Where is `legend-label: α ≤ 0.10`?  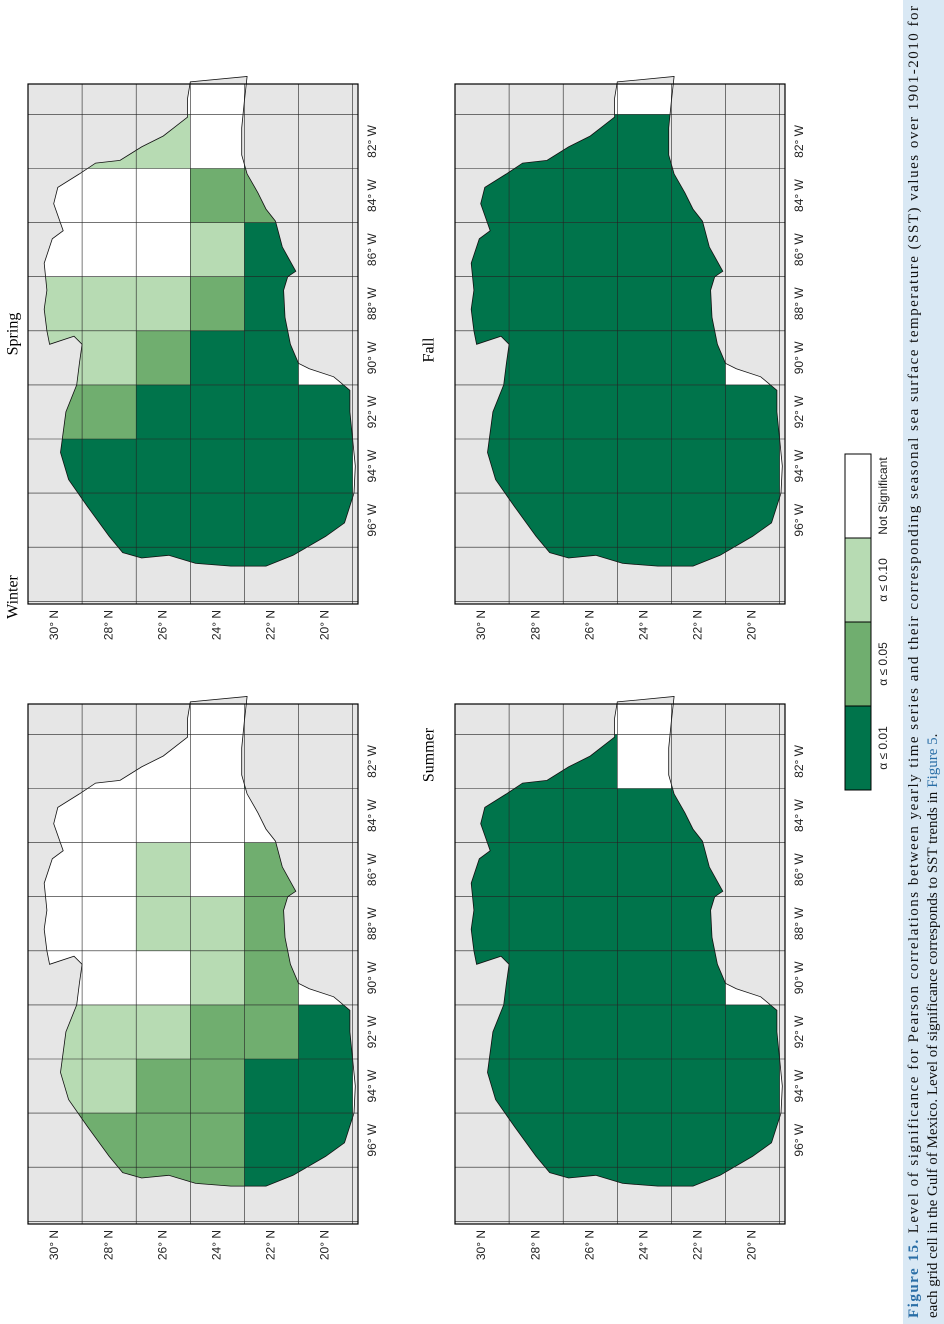 legend-label: α ≤ 0.10 is located at coordinates (883, 580).